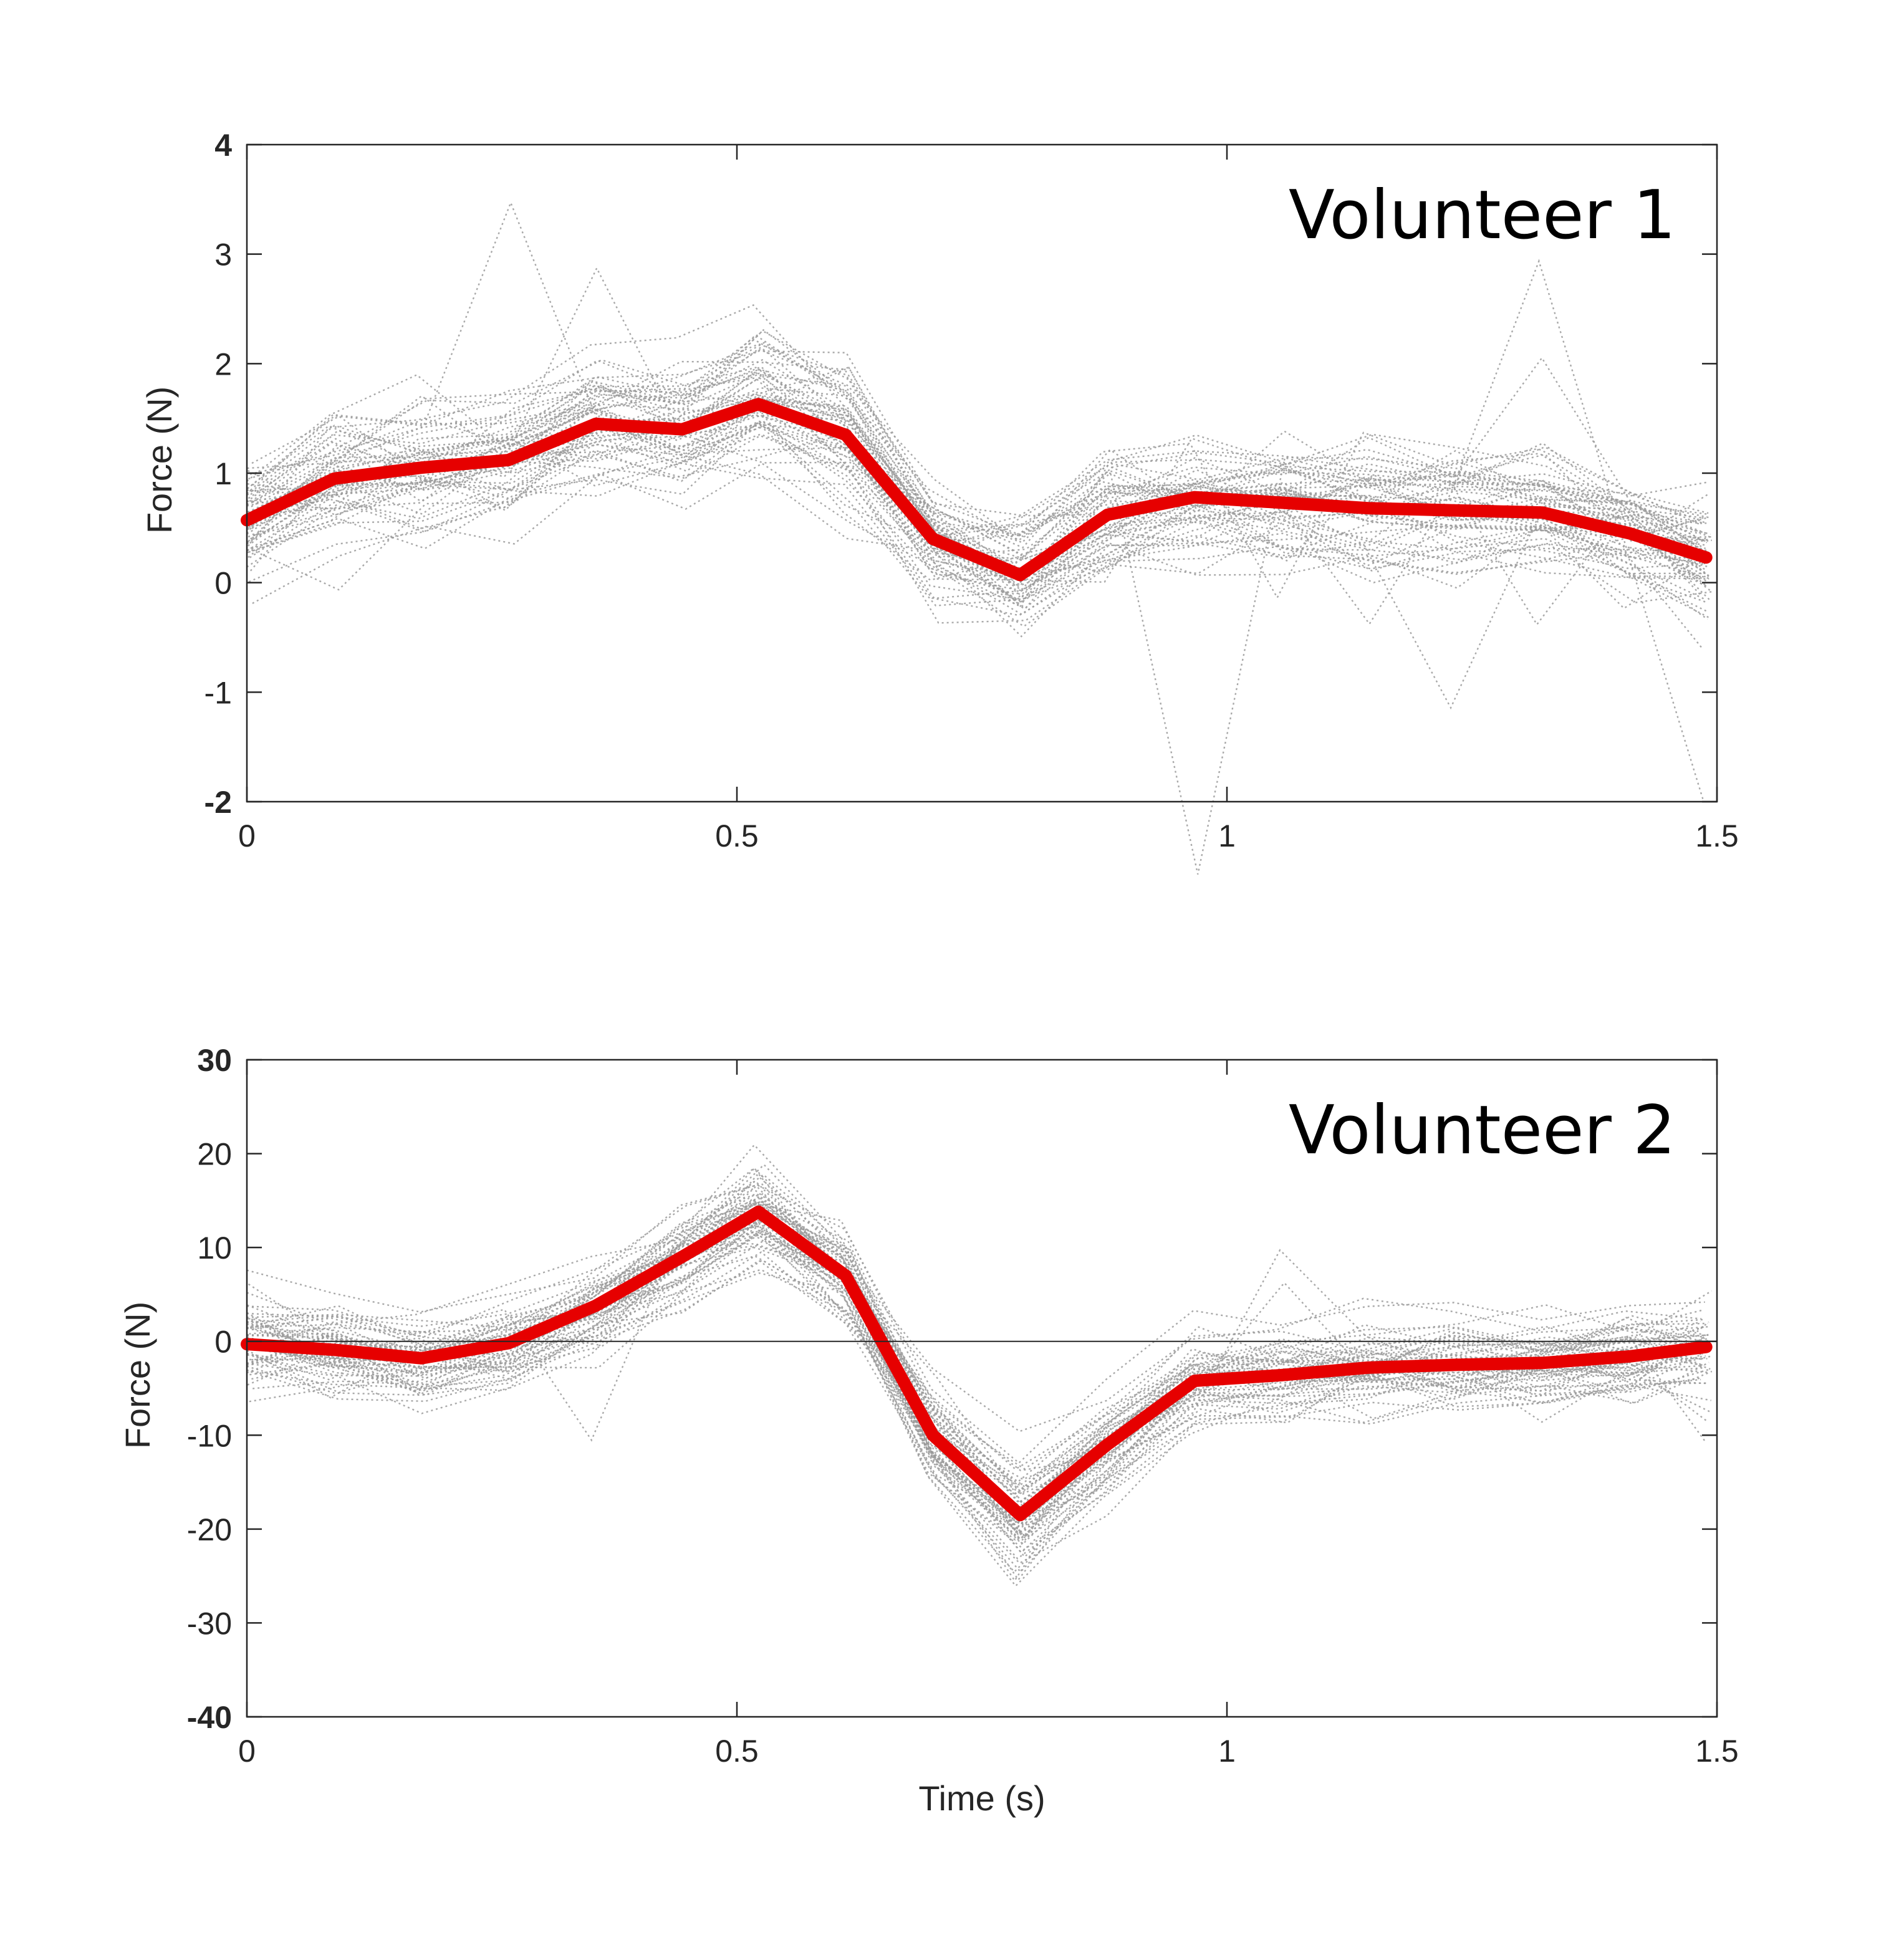 The height and width of the screenshot is (1935, 1904). Describe the element at coordinates (215, 1154) in the screenshot. I see `y-tick-label: 20` at that location.